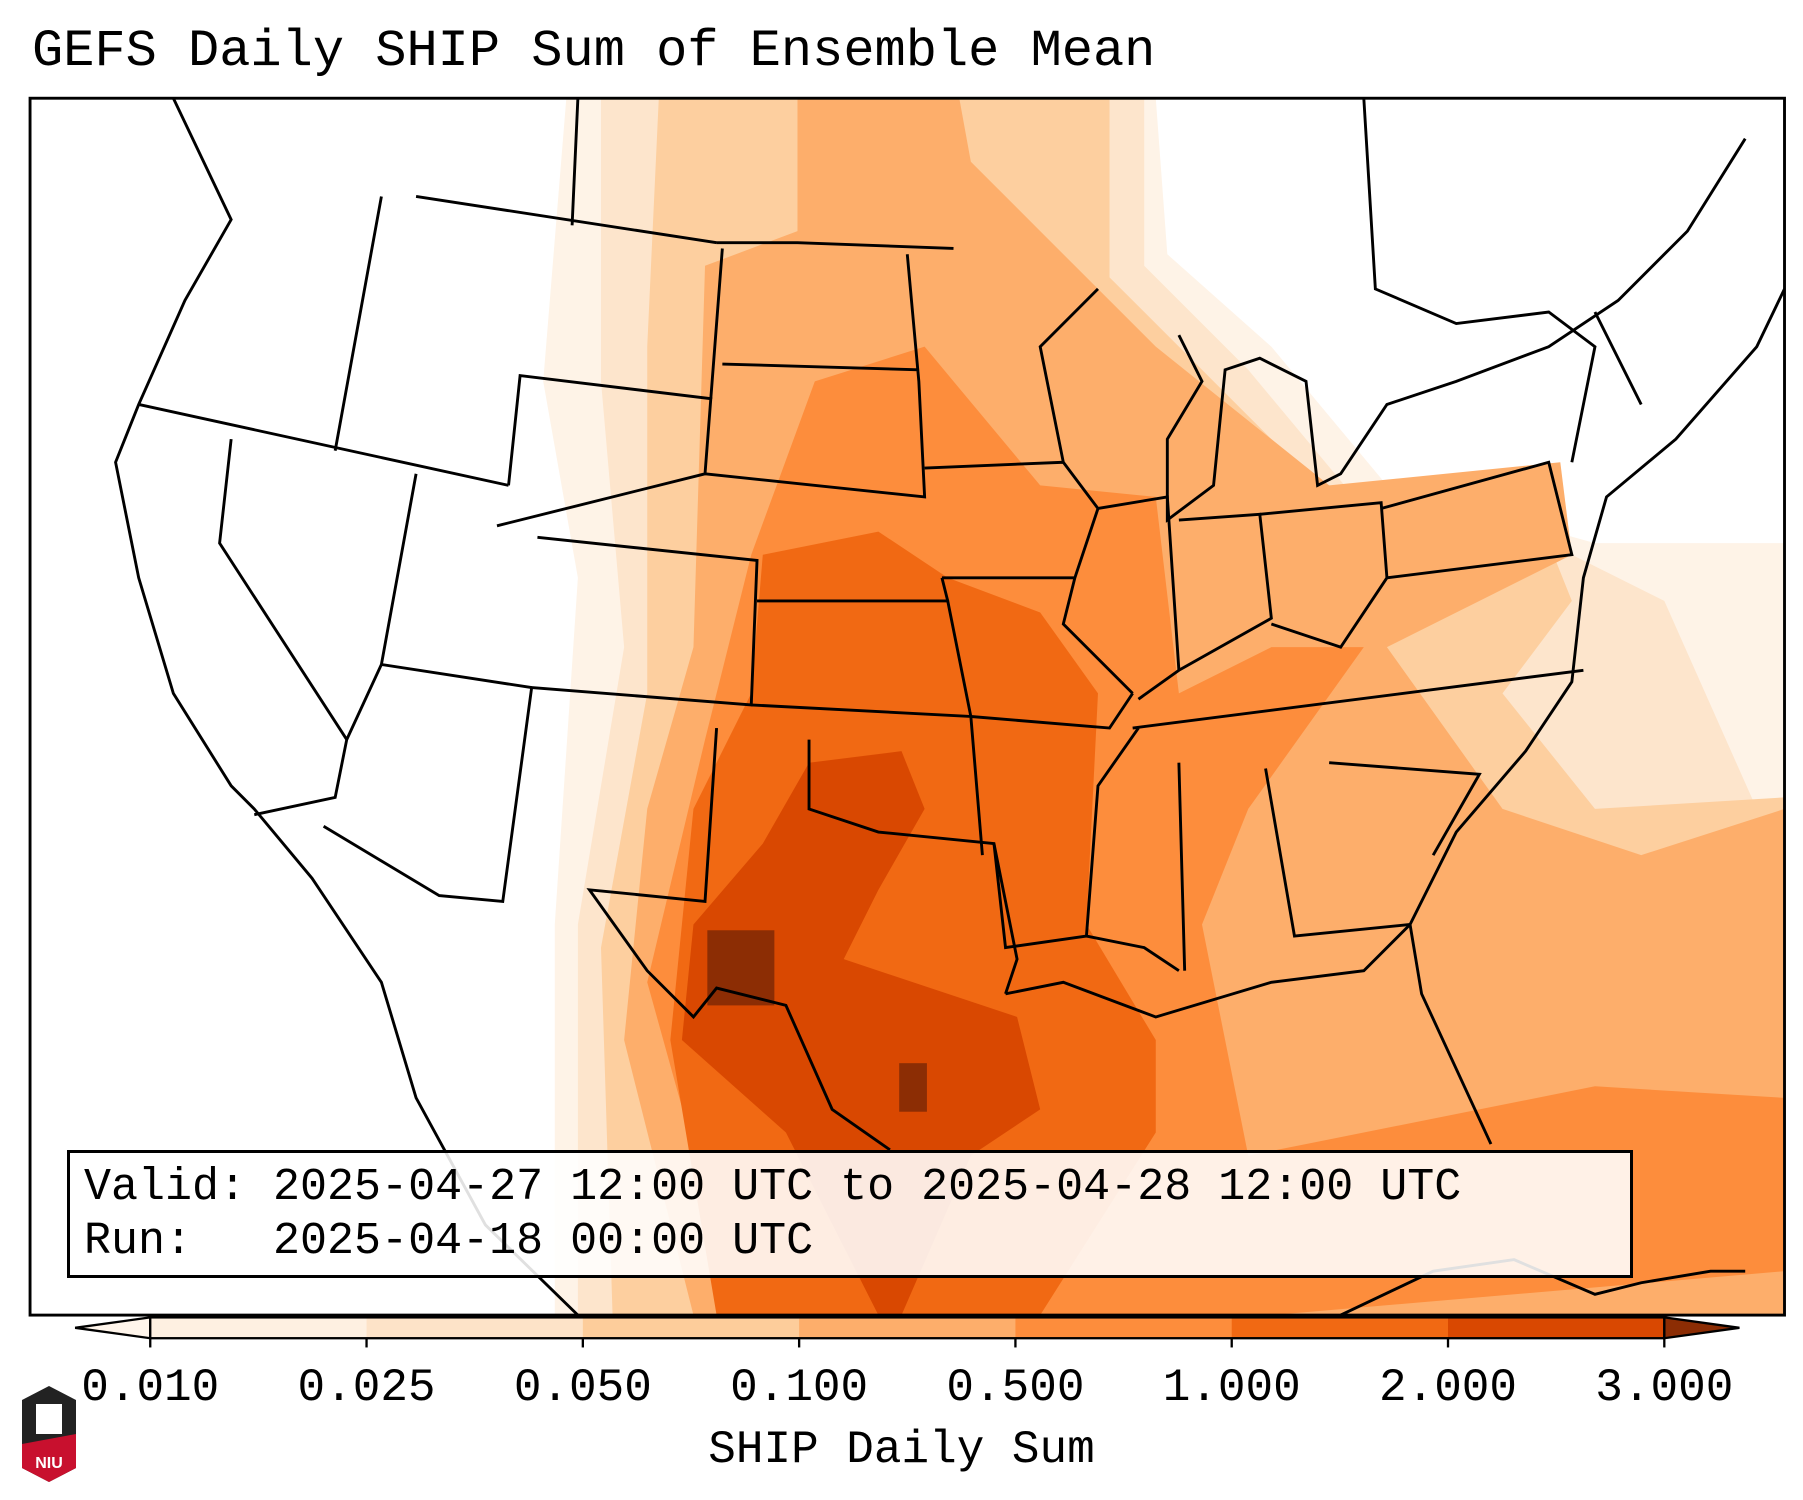 The image size is (1803, 1500). I want to click on colorbar-tick-label: 0.050, so click(582, 1388).